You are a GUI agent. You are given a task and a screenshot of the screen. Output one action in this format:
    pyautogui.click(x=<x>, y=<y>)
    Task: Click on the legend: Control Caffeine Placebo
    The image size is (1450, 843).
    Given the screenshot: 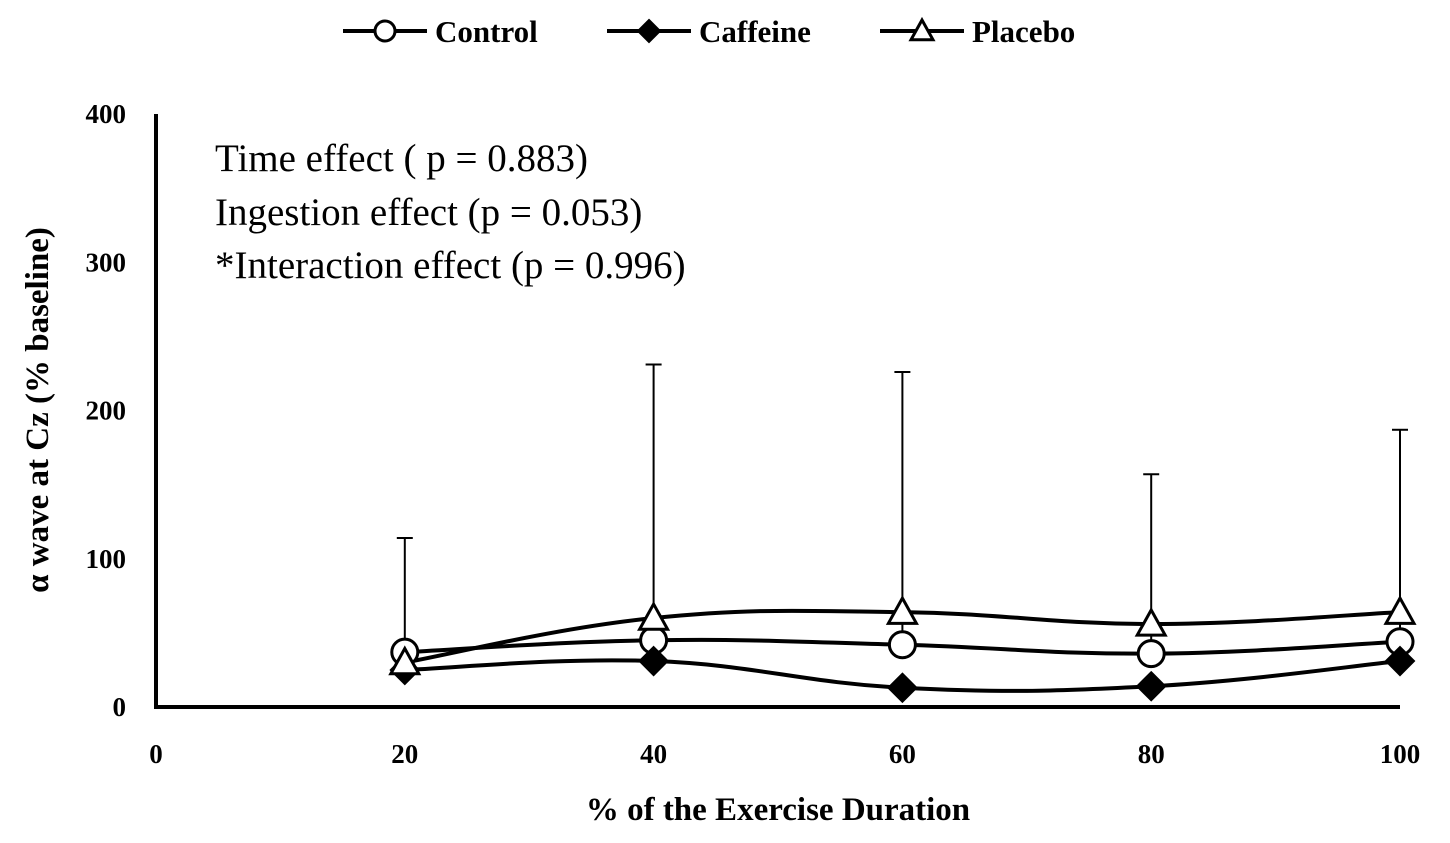 What is the action you would take?
    pyautogui.click(x=709, y=31)
    